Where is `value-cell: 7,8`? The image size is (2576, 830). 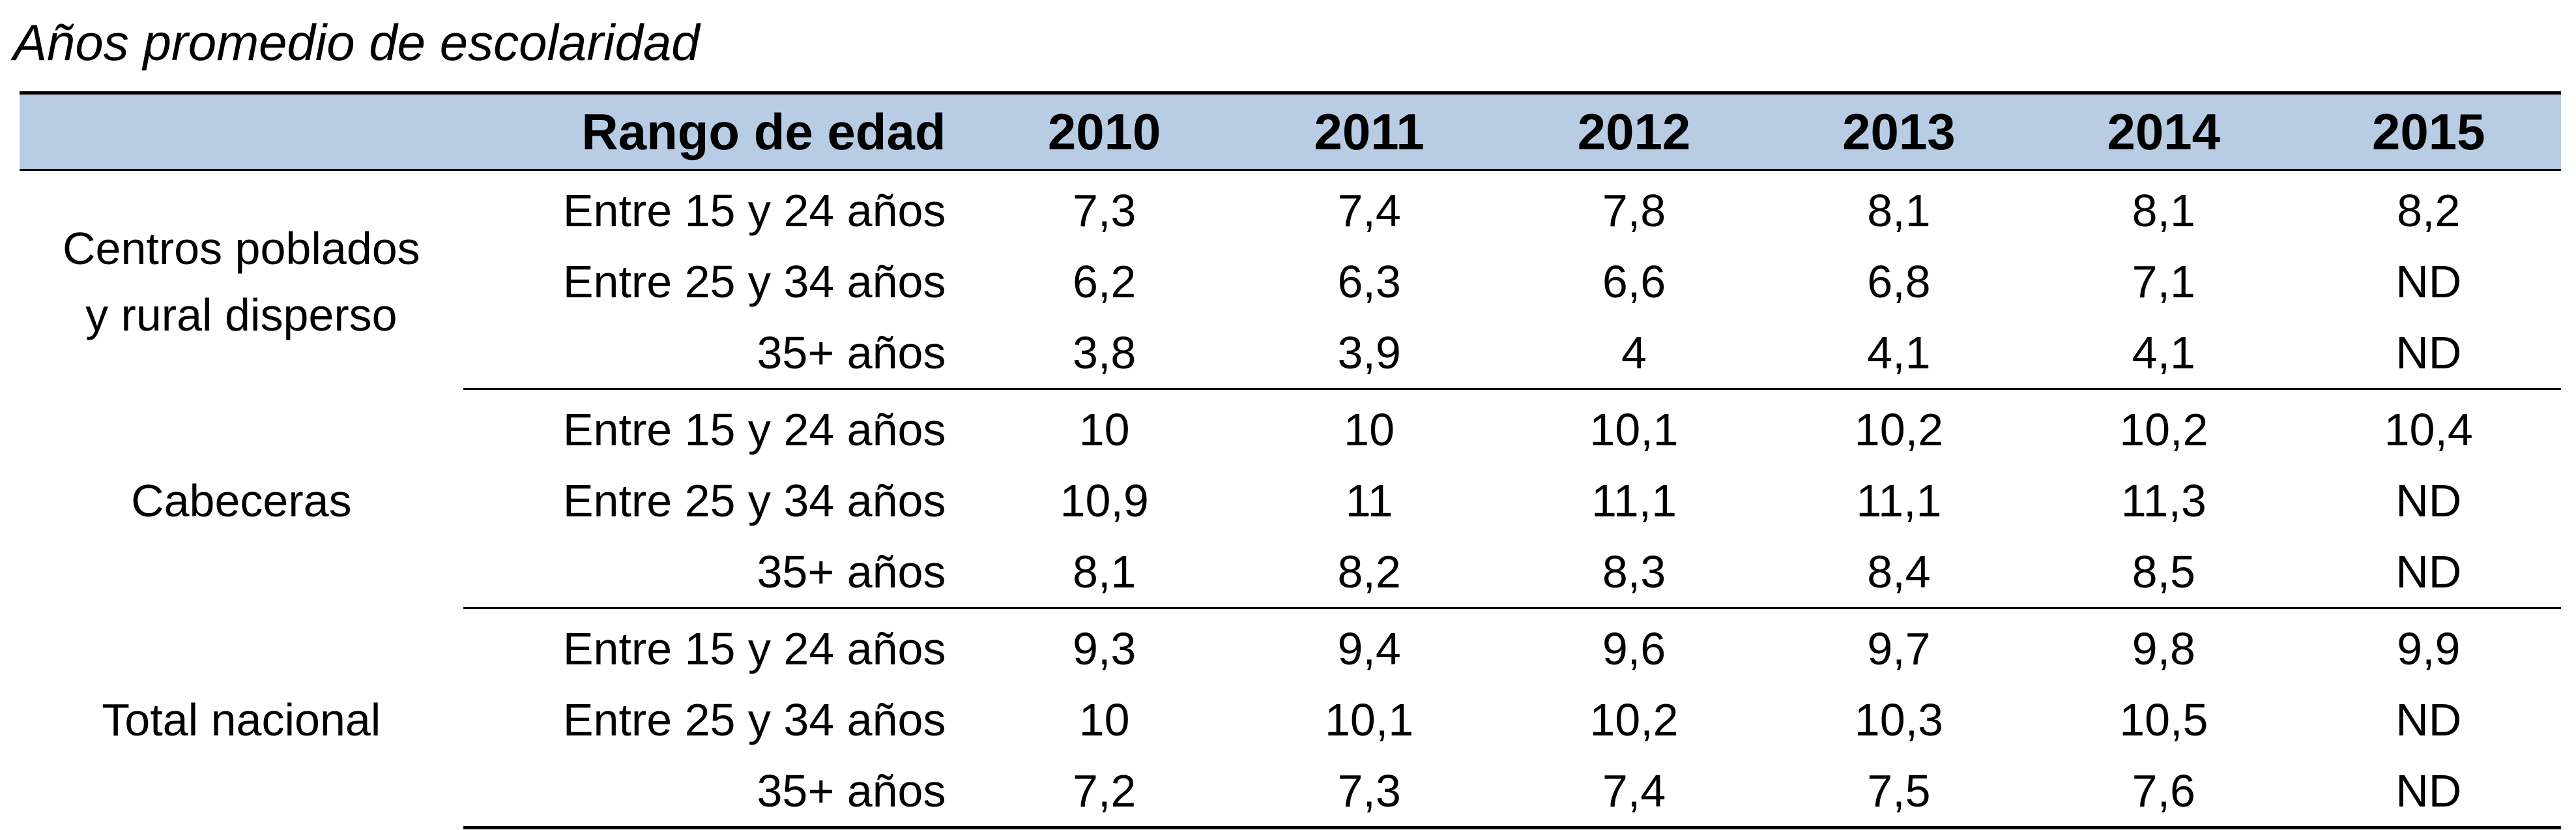 value-cell: 7,8 is located at coordinates (1634, 210).